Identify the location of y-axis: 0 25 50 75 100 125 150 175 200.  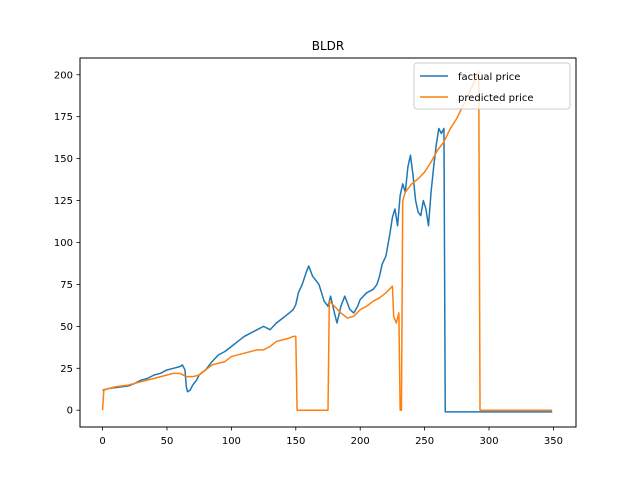
(67, 243).